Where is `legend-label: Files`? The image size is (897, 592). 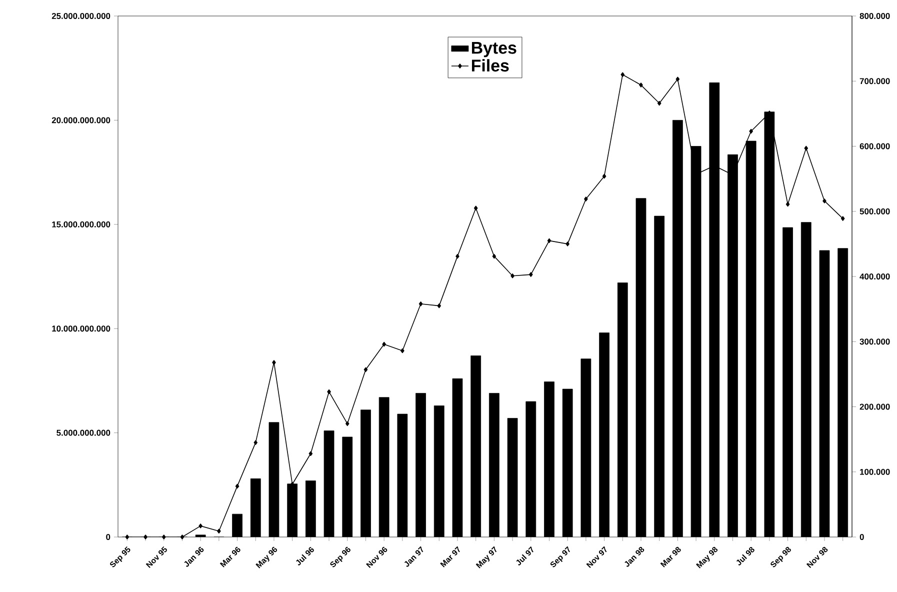
legend-label: Files is located at coordinates (490, 65).